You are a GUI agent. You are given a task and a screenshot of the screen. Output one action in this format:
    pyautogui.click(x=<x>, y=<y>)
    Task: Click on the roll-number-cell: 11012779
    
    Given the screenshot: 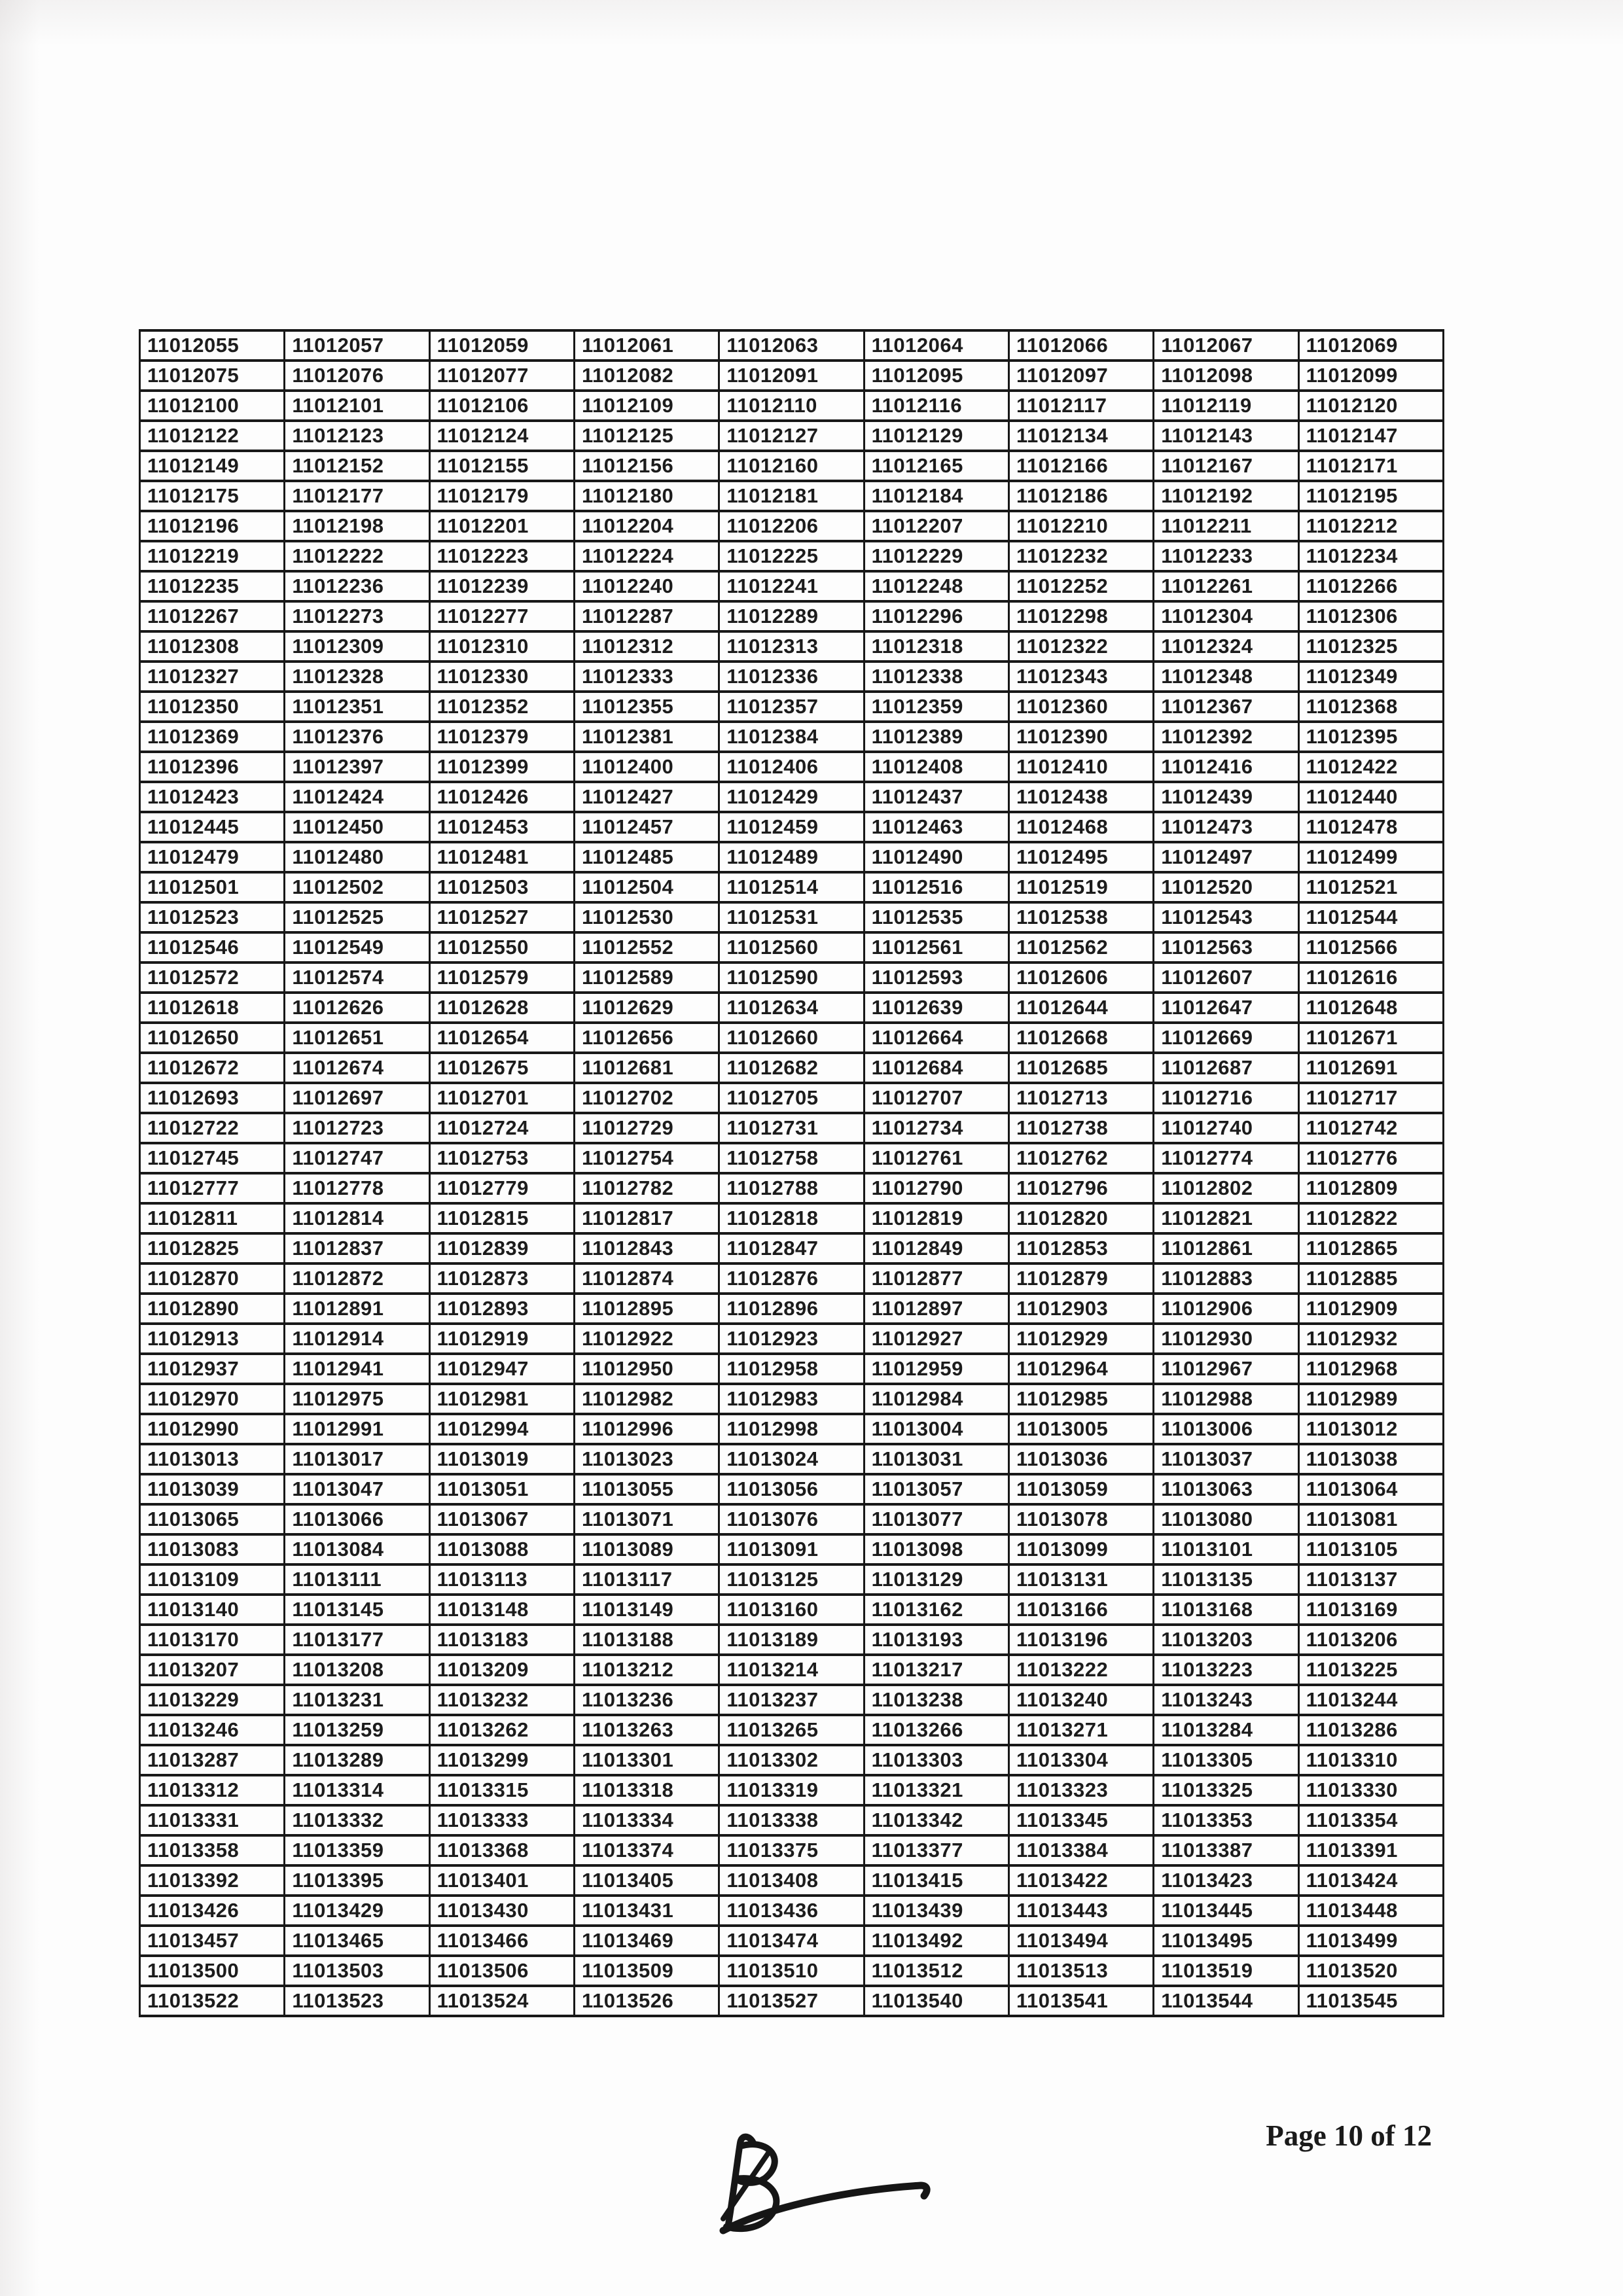 What is the action you would take?
    pyautogui.click(x=501, y=1188)
    